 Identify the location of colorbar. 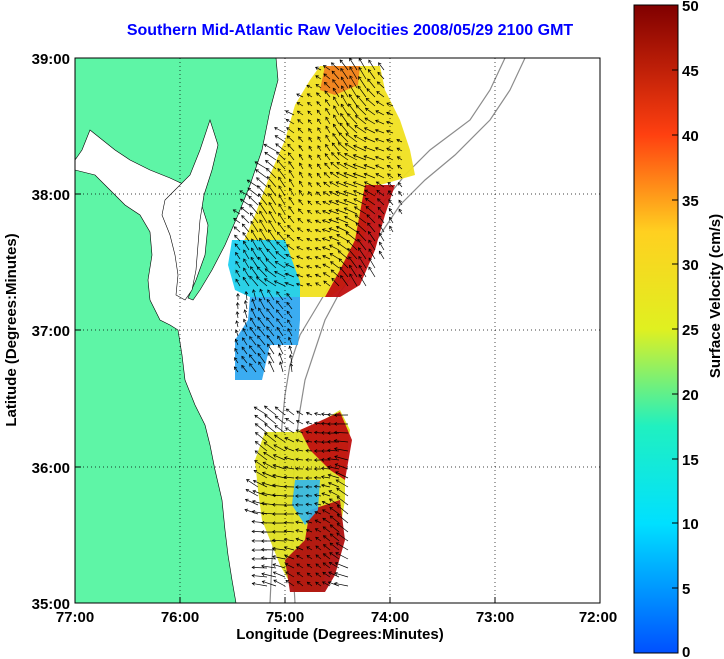
(656, 329).